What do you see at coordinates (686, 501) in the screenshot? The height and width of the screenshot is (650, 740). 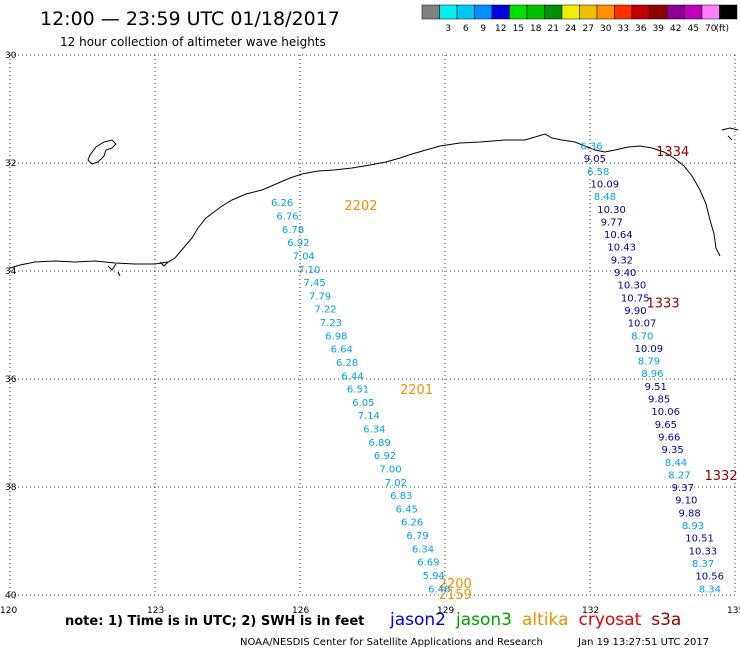 I see `swh-value: 9.10` at bounding box center [686, 501].